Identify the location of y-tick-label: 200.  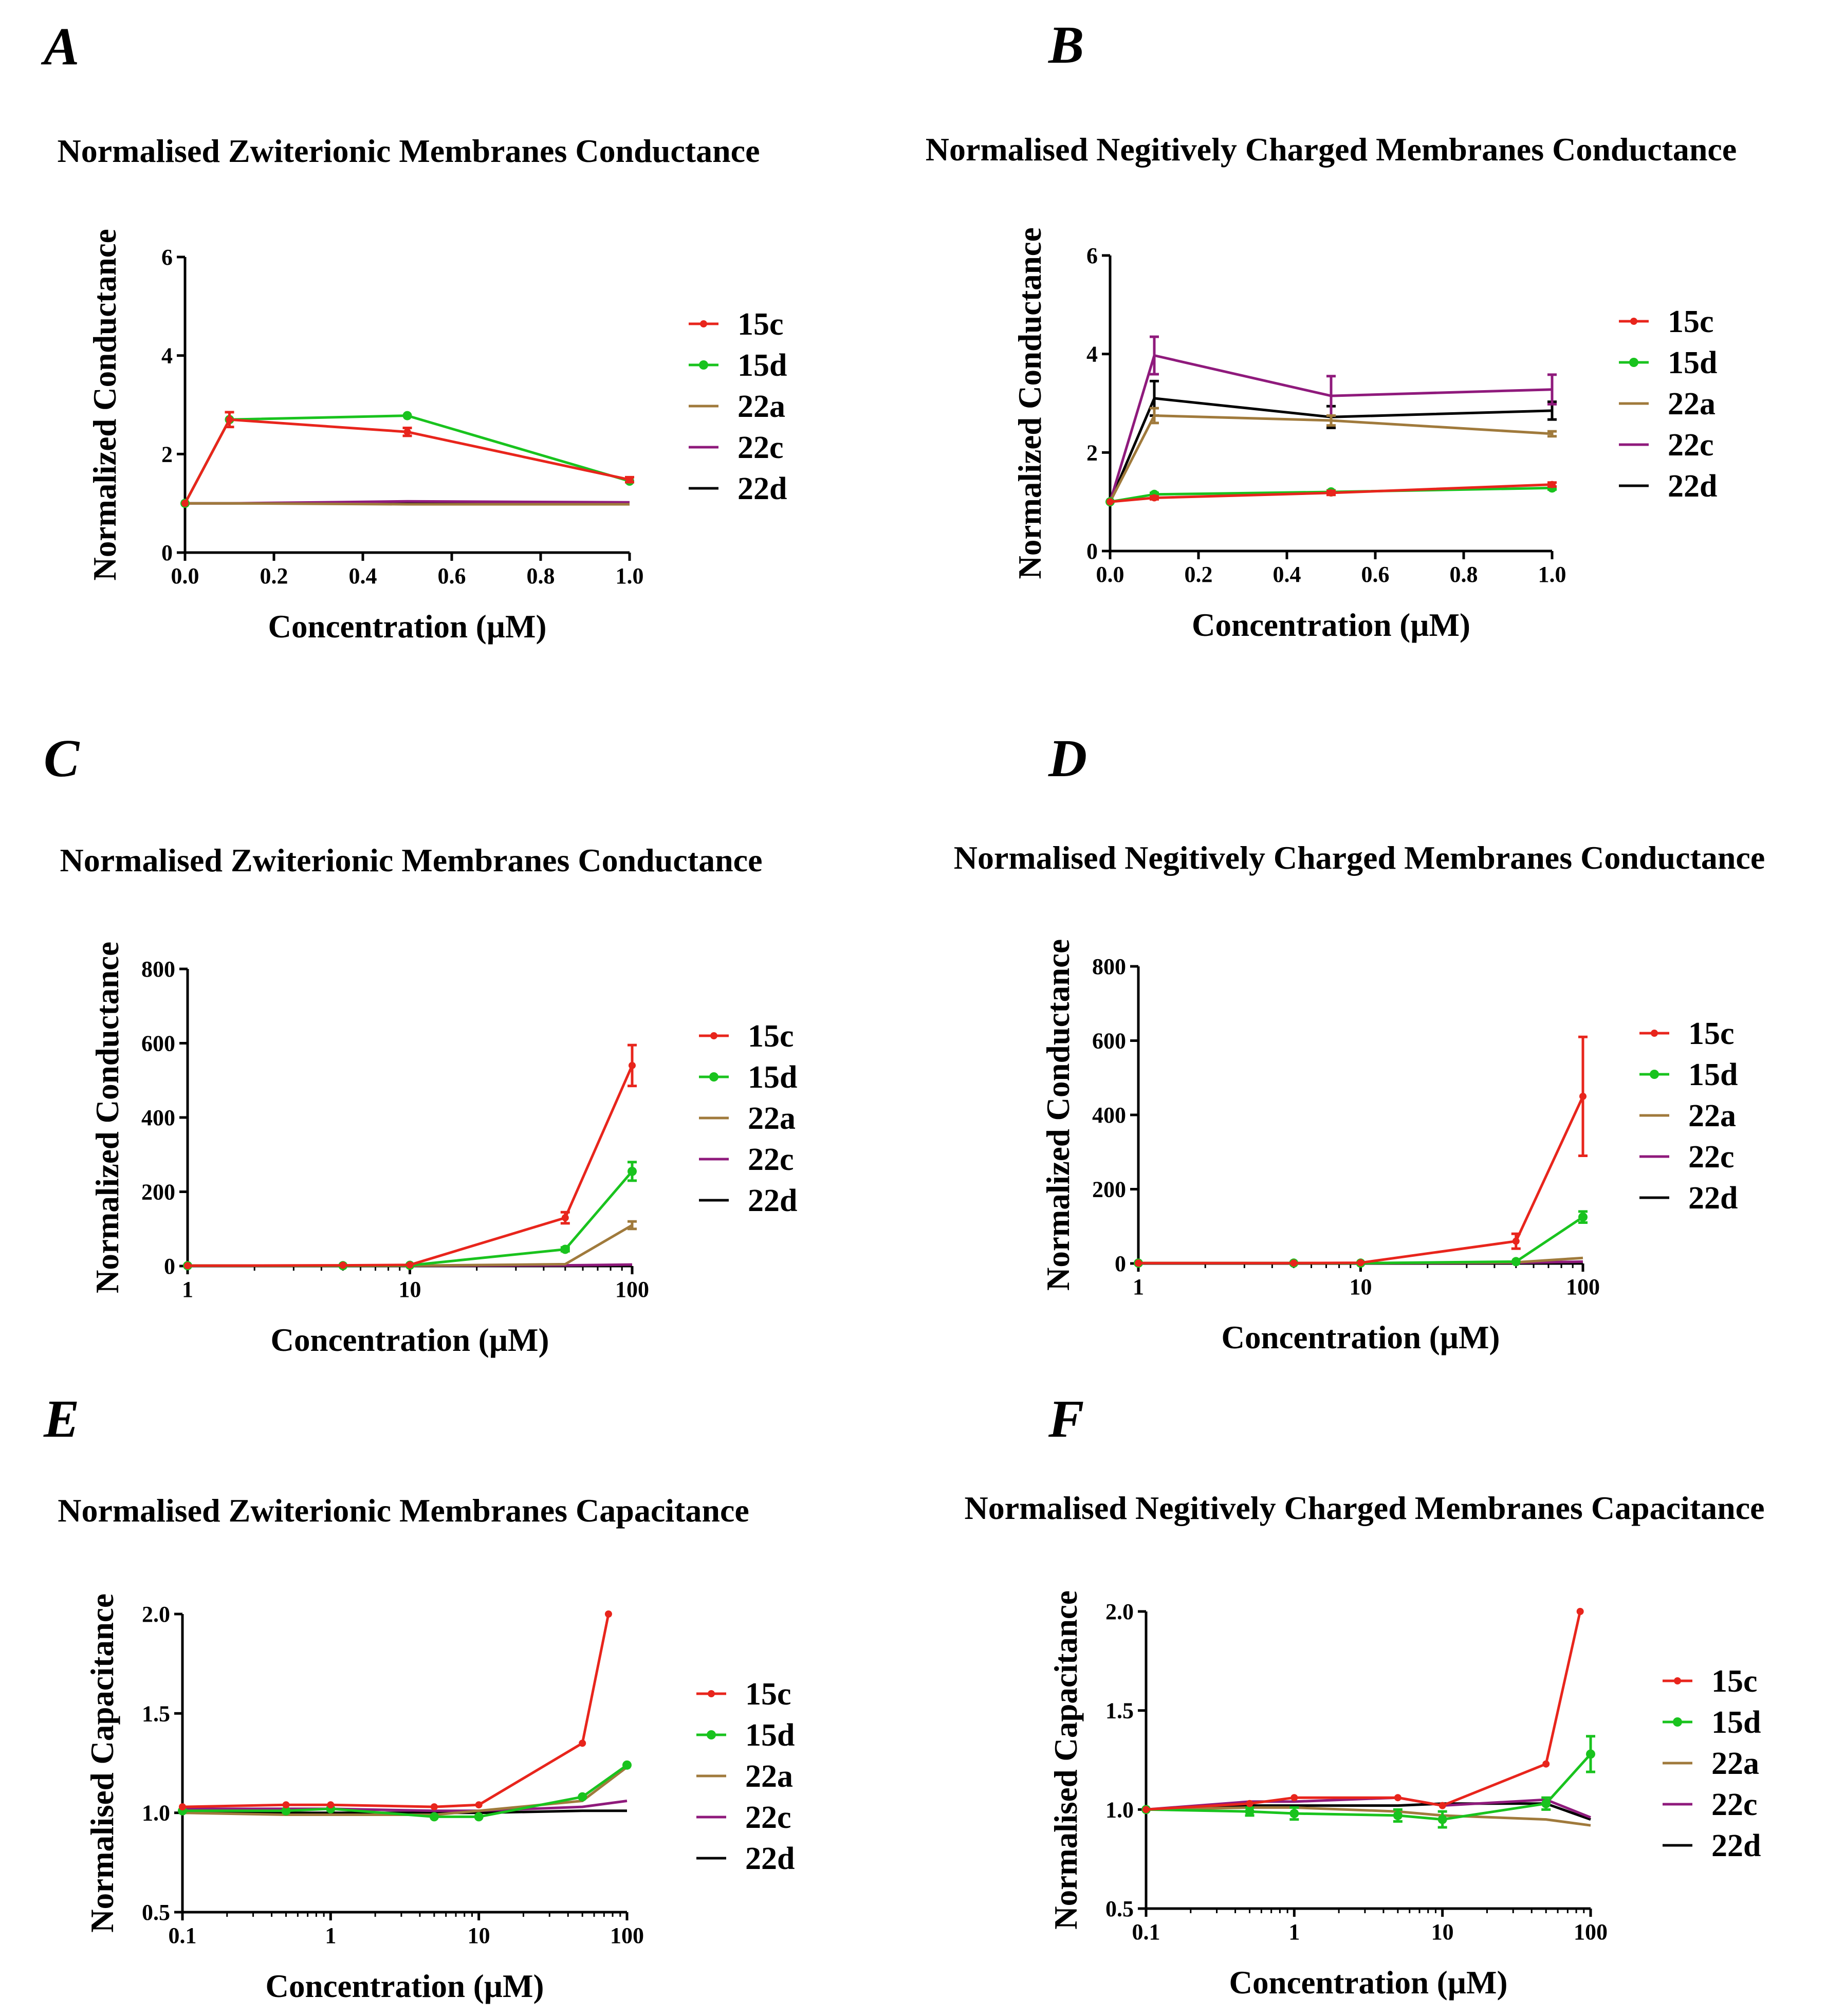
(1109, 1189).